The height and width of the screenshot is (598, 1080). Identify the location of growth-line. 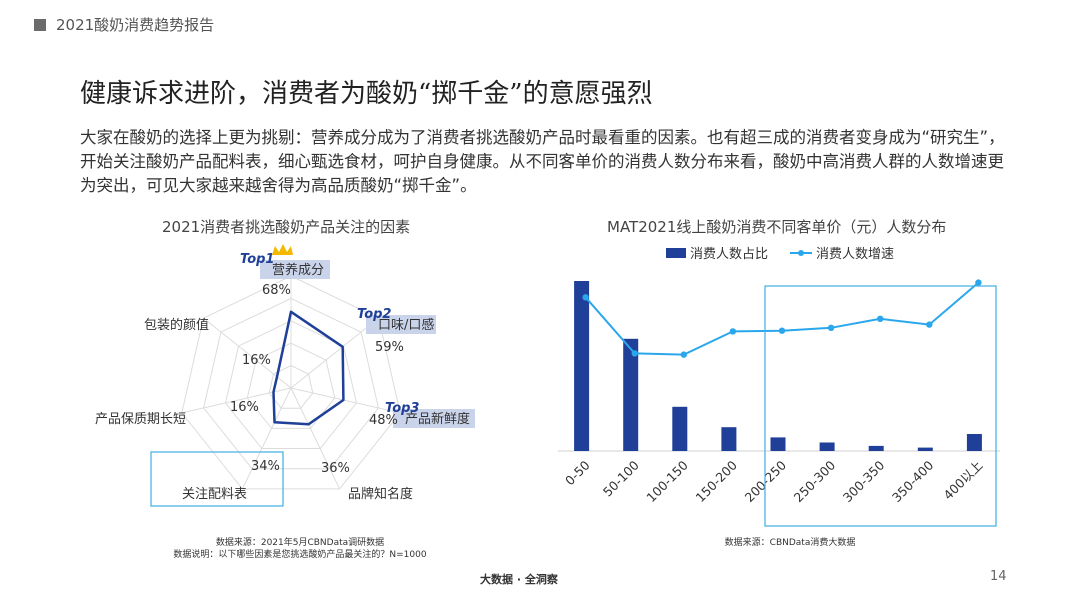
(782, 318).